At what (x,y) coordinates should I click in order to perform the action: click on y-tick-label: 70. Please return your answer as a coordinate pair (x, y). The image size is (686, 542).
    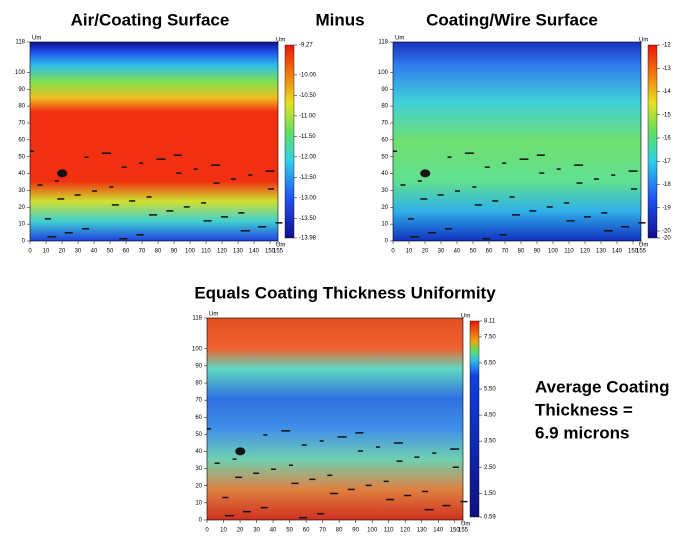
    Looking at the image, I should click on (384, 124).